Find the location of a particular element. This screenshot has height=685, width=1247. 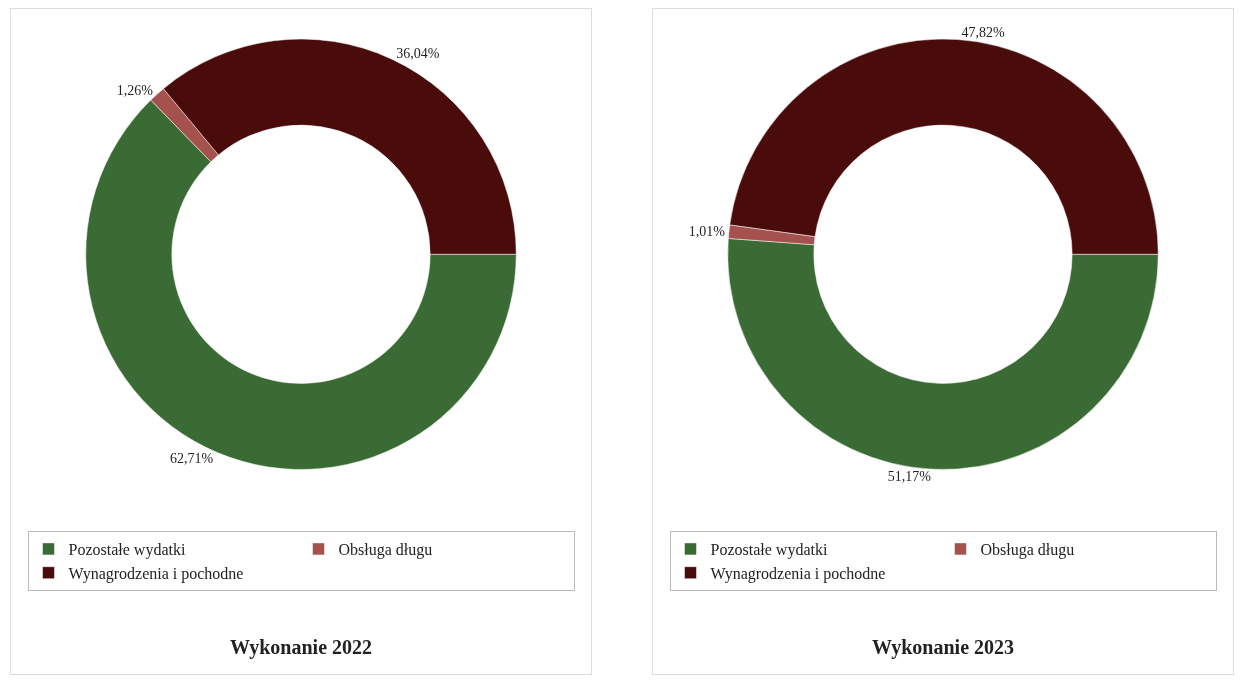

data-label: 36,04% is located at coordinates (418, 53).